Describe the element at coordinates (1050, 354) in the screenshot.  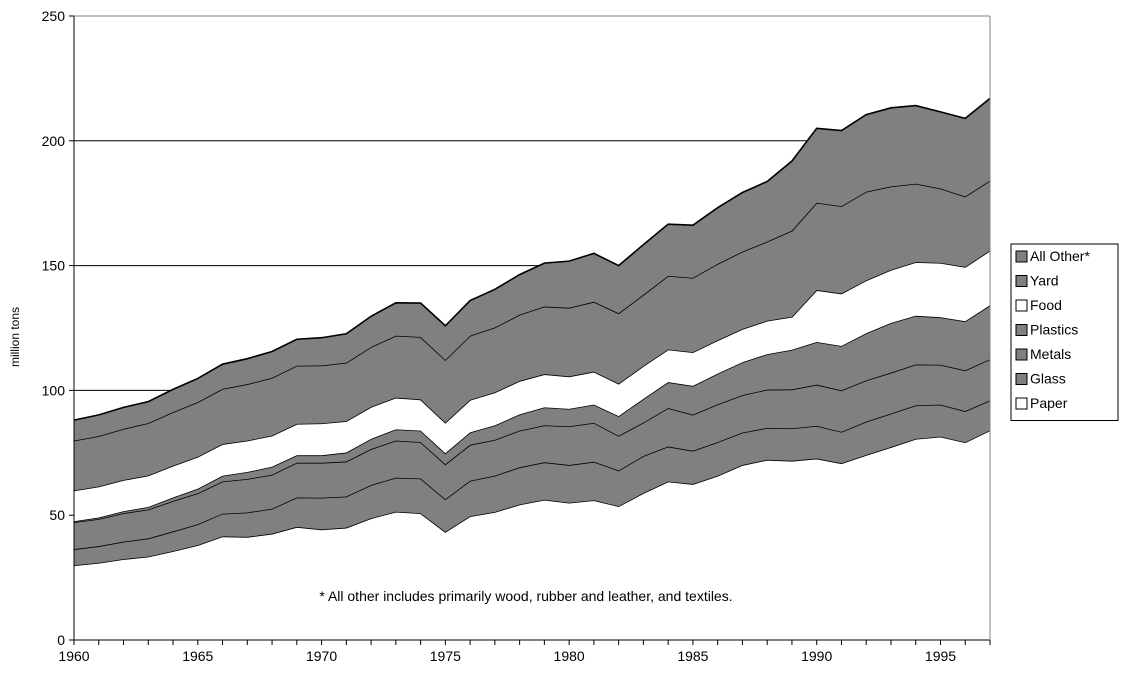
I see `legend-label: Metals` at that location.